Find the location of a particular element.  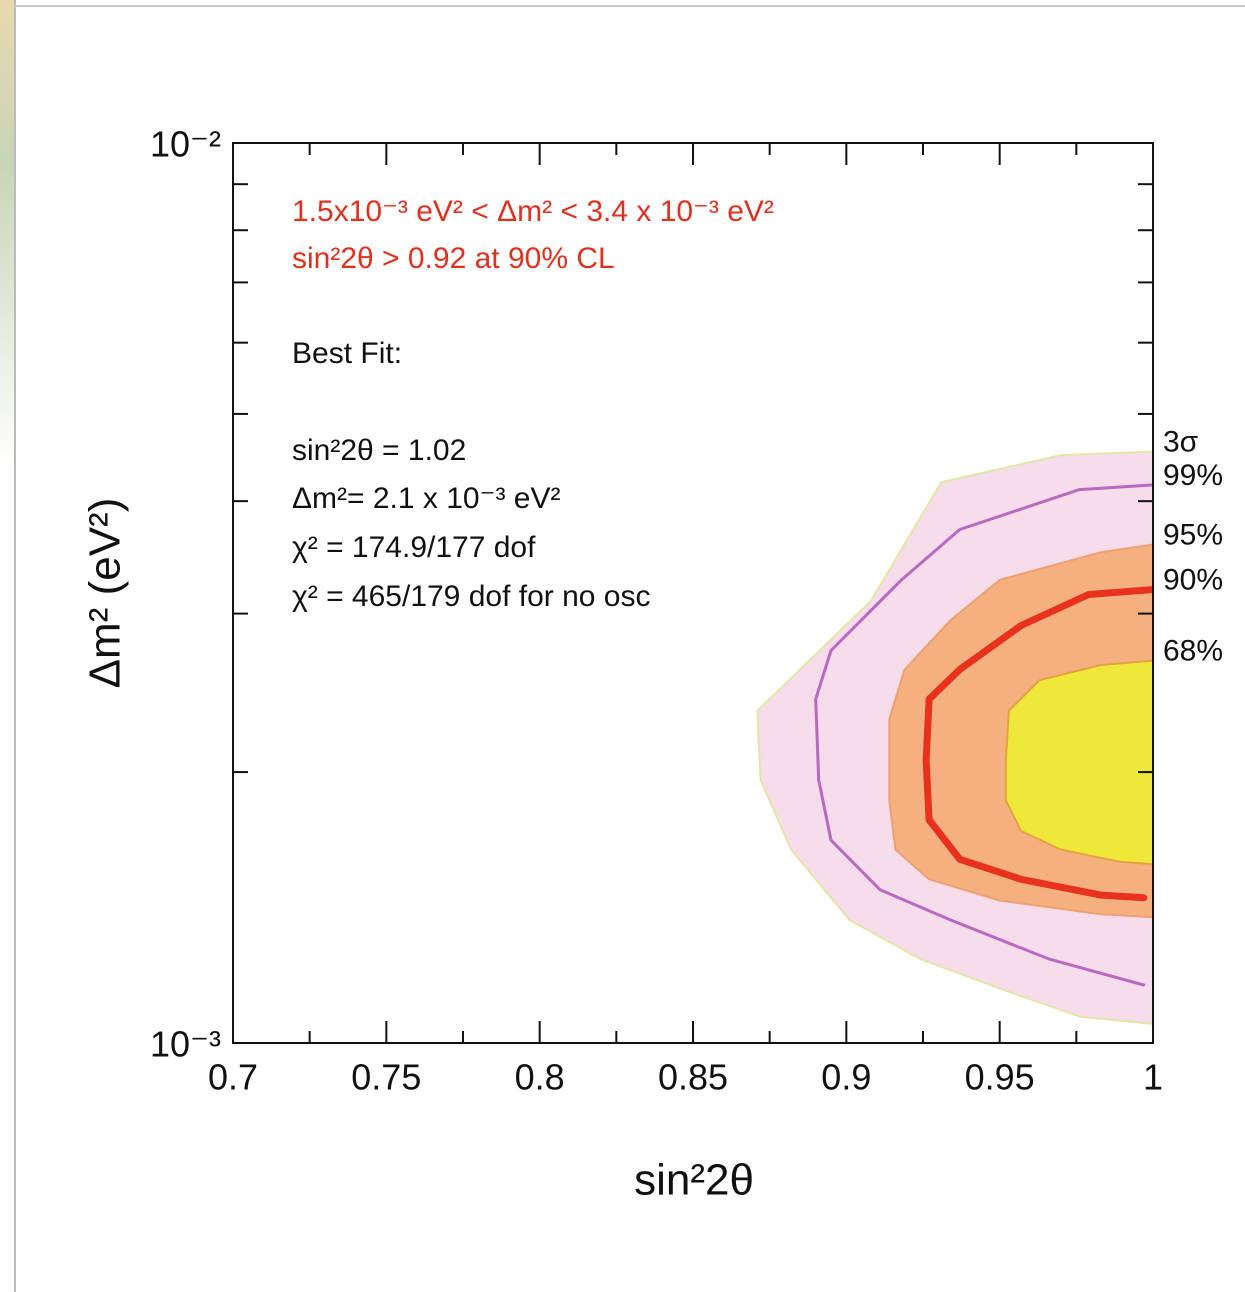

x-tick-label: 0.85 is located at coordinates (693, 1077).